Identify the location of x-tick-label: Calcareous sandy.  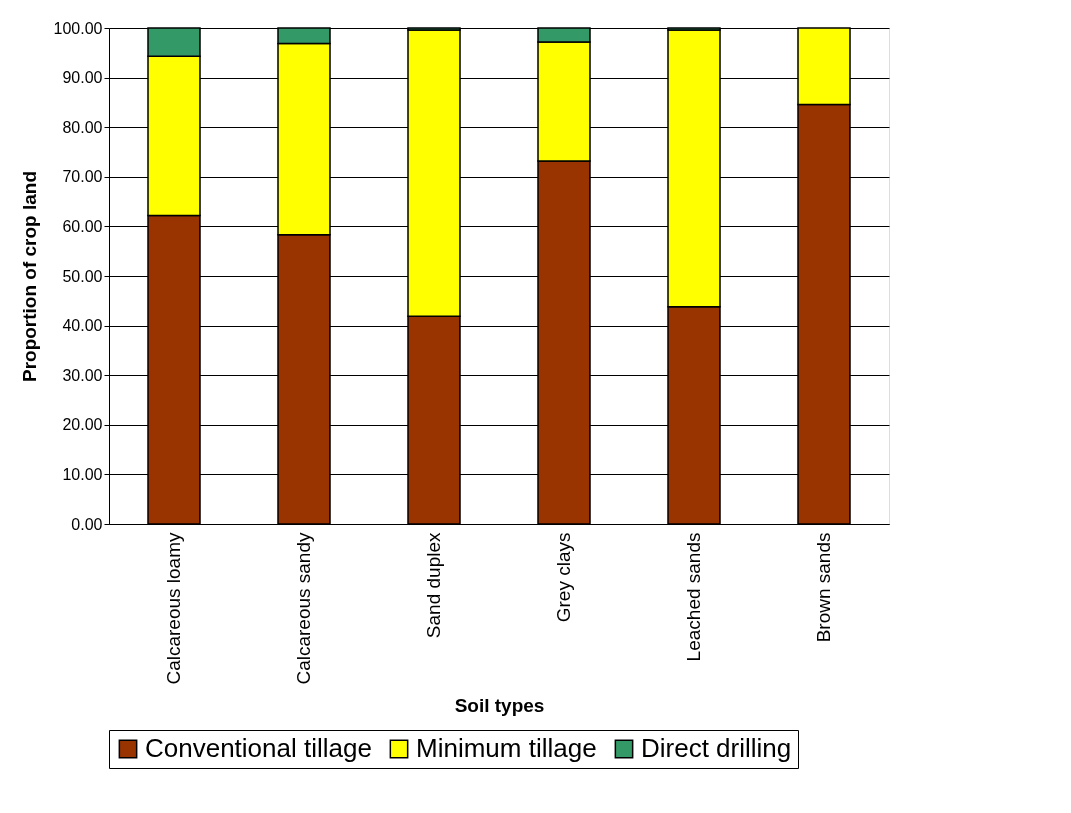
(303, 608).